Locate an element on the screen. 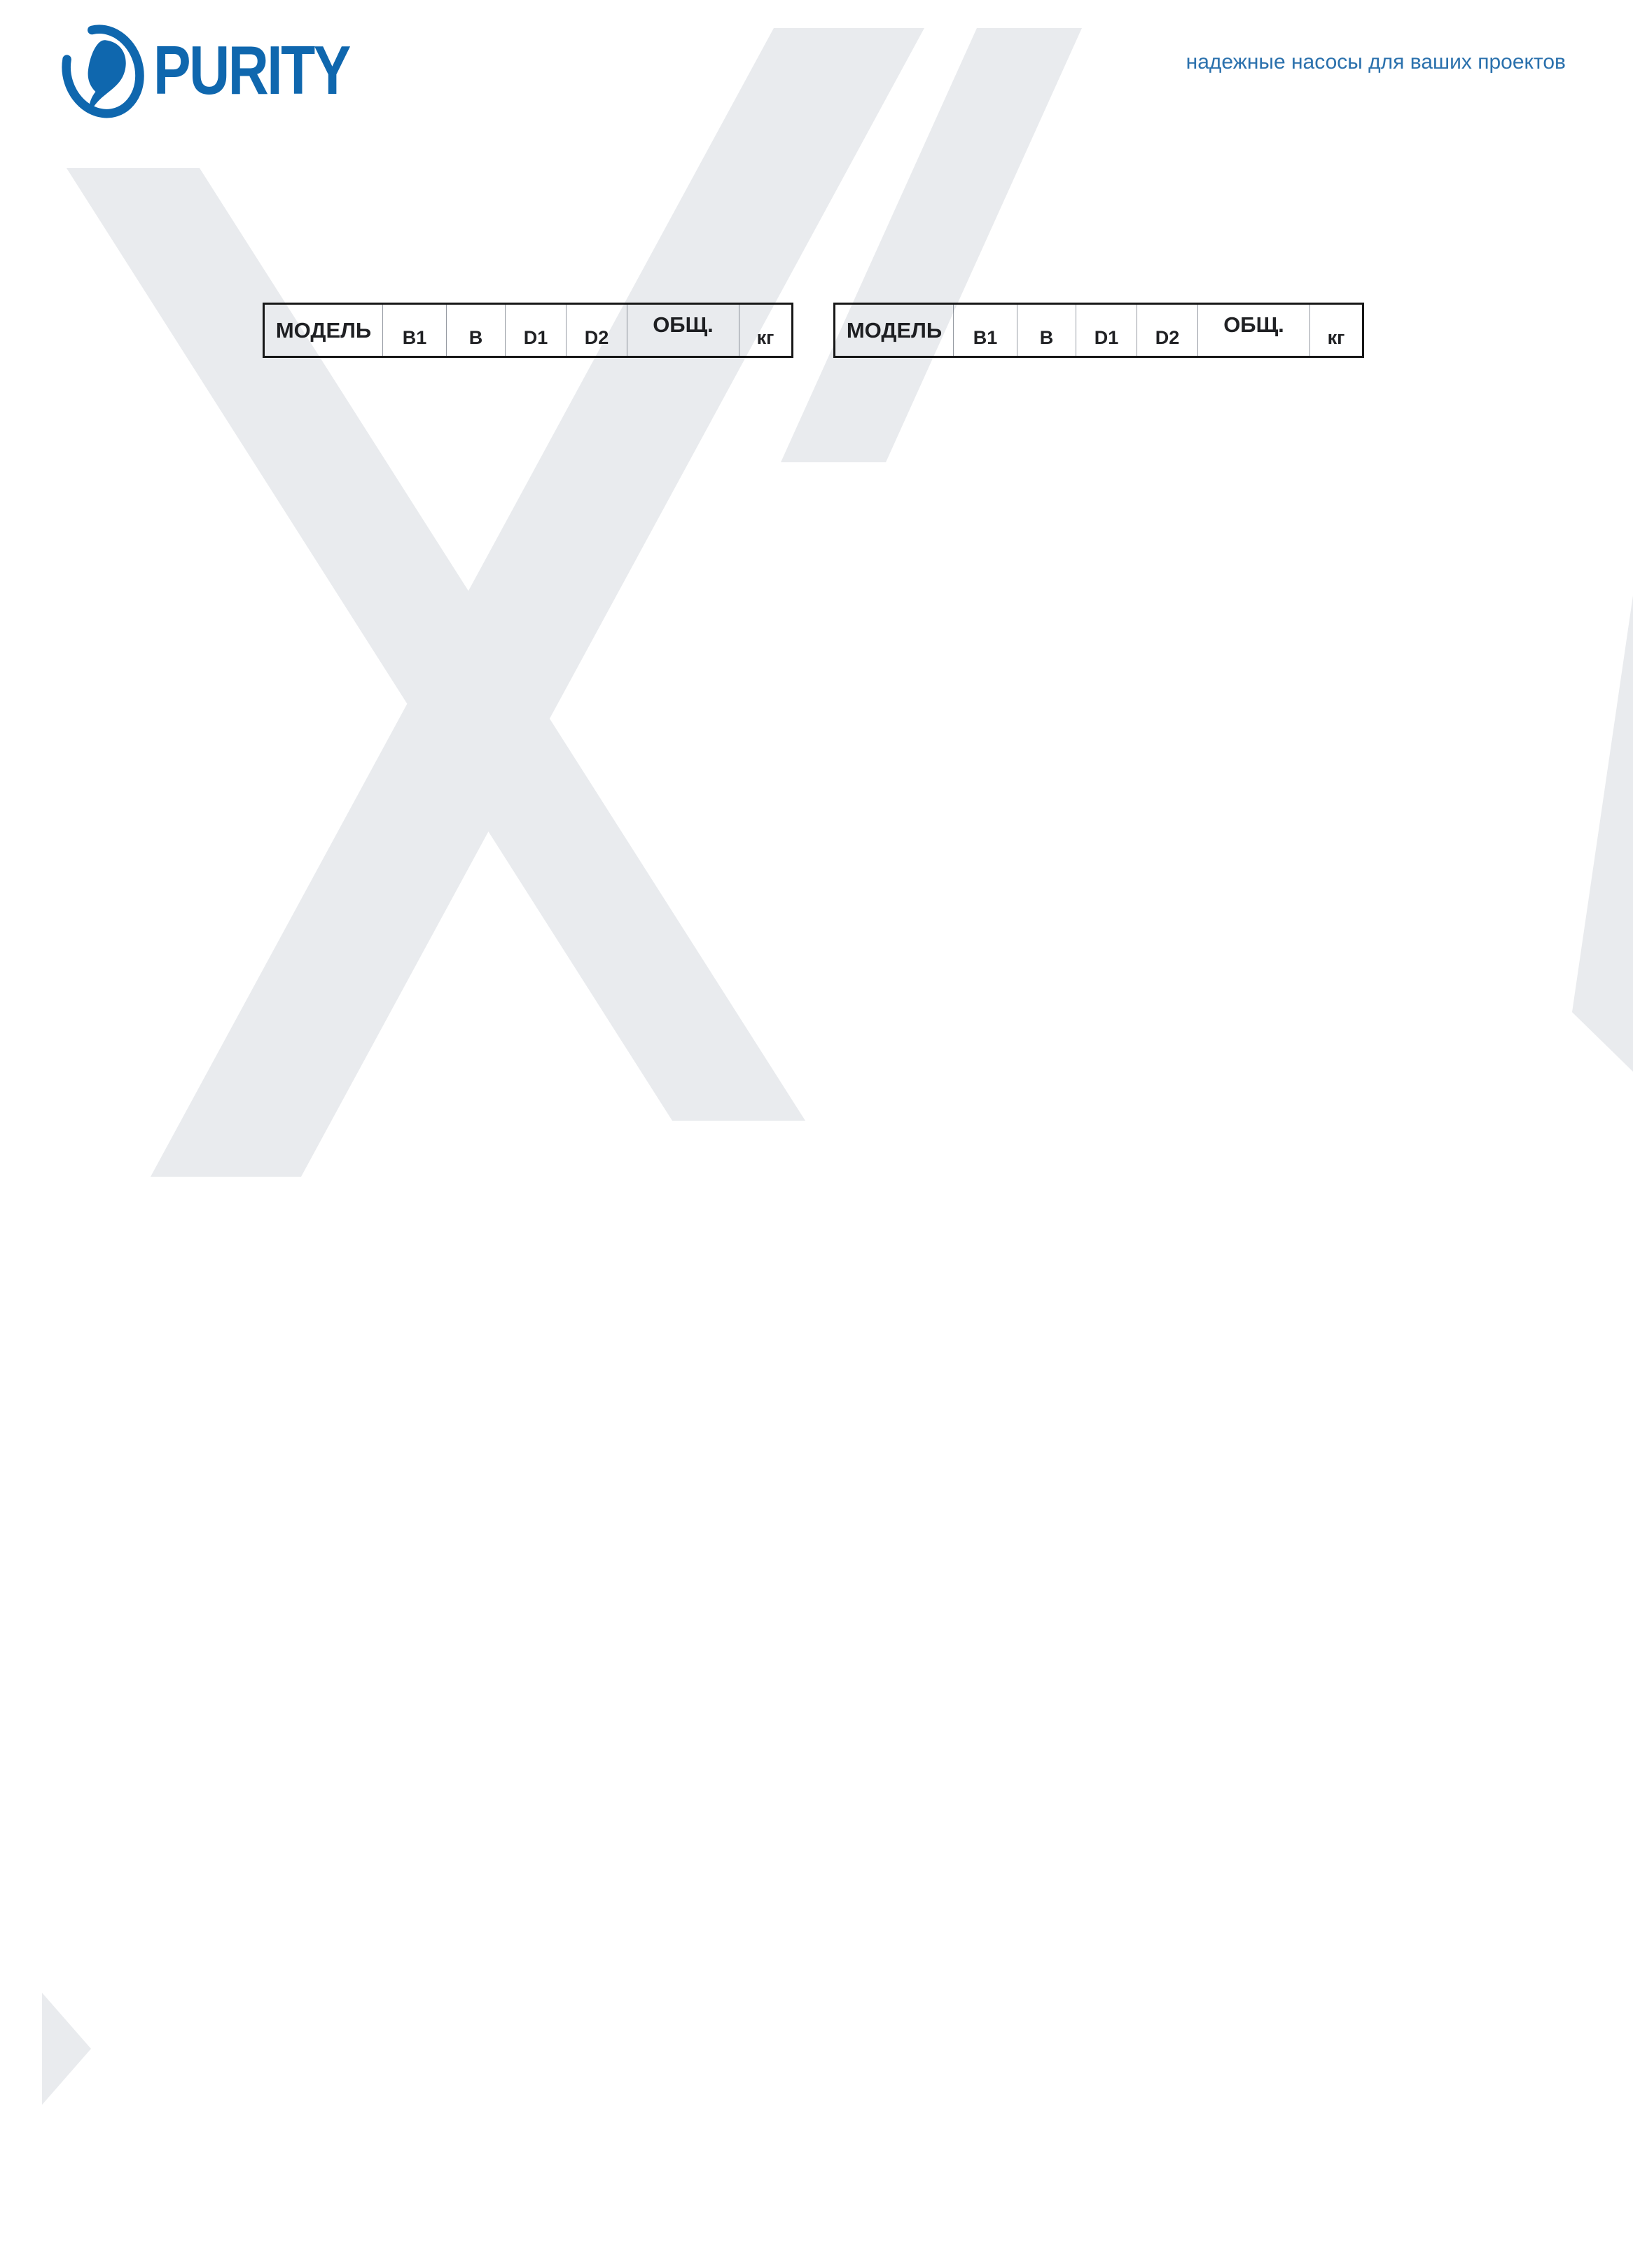 The height and width of the screenshot is (2268, 1633). spec-table-left-container: МОДЕЛЬ B1 B D1 D2 ОБЩ. кг is located at coordinates (528, 330).